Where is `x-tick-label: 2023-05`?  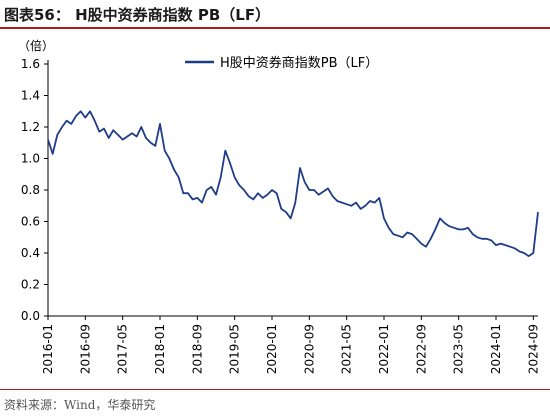 x-tick-label: 2023-05 is located at coordinates (459, 349).